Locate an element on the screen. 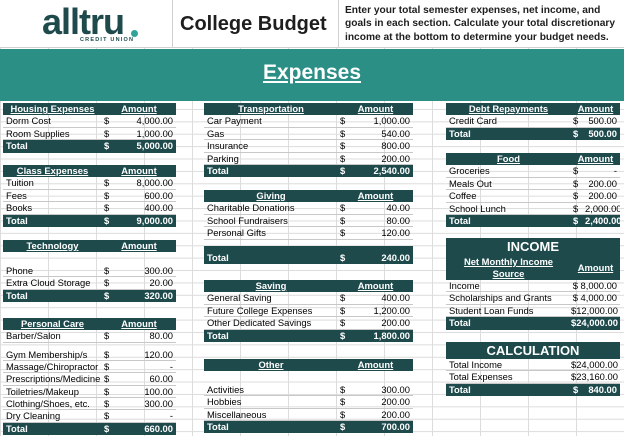  total-value: 1,800.00 is located at coordinates (392, 335).